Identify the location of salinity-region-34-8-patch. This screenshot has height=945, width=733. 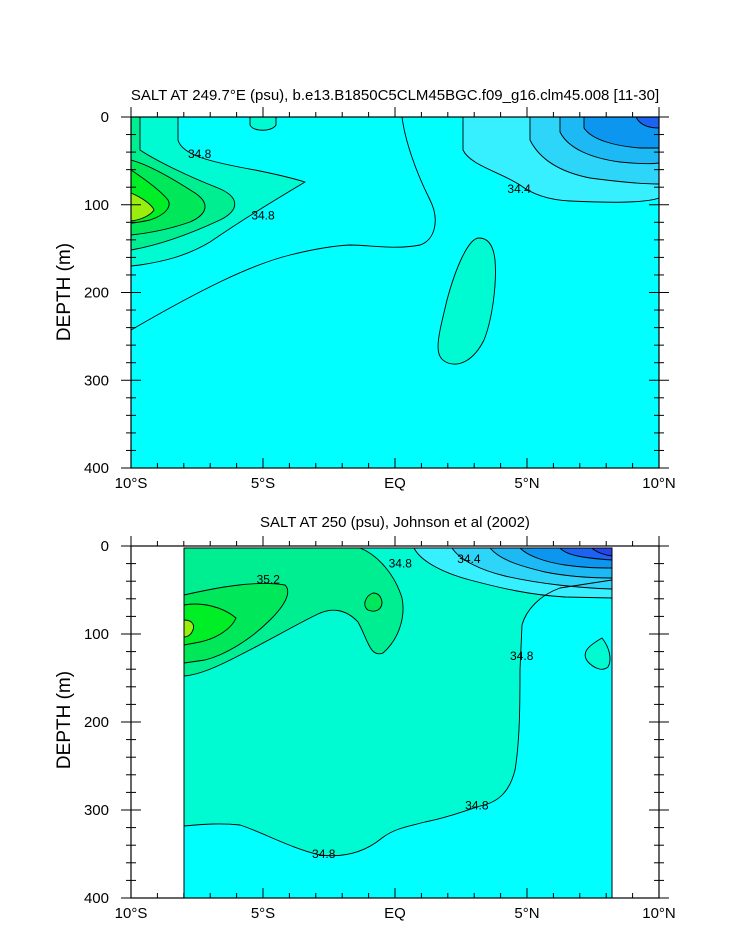
(263, 124).